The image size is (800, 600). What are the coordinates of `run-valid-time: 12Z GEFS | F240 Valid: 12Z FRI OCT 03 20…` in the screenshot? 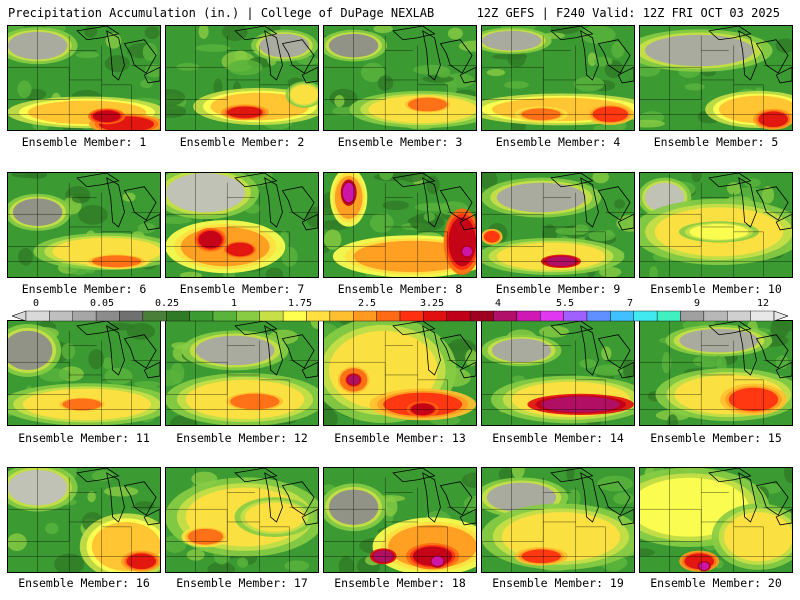 It's located at (628, 13).